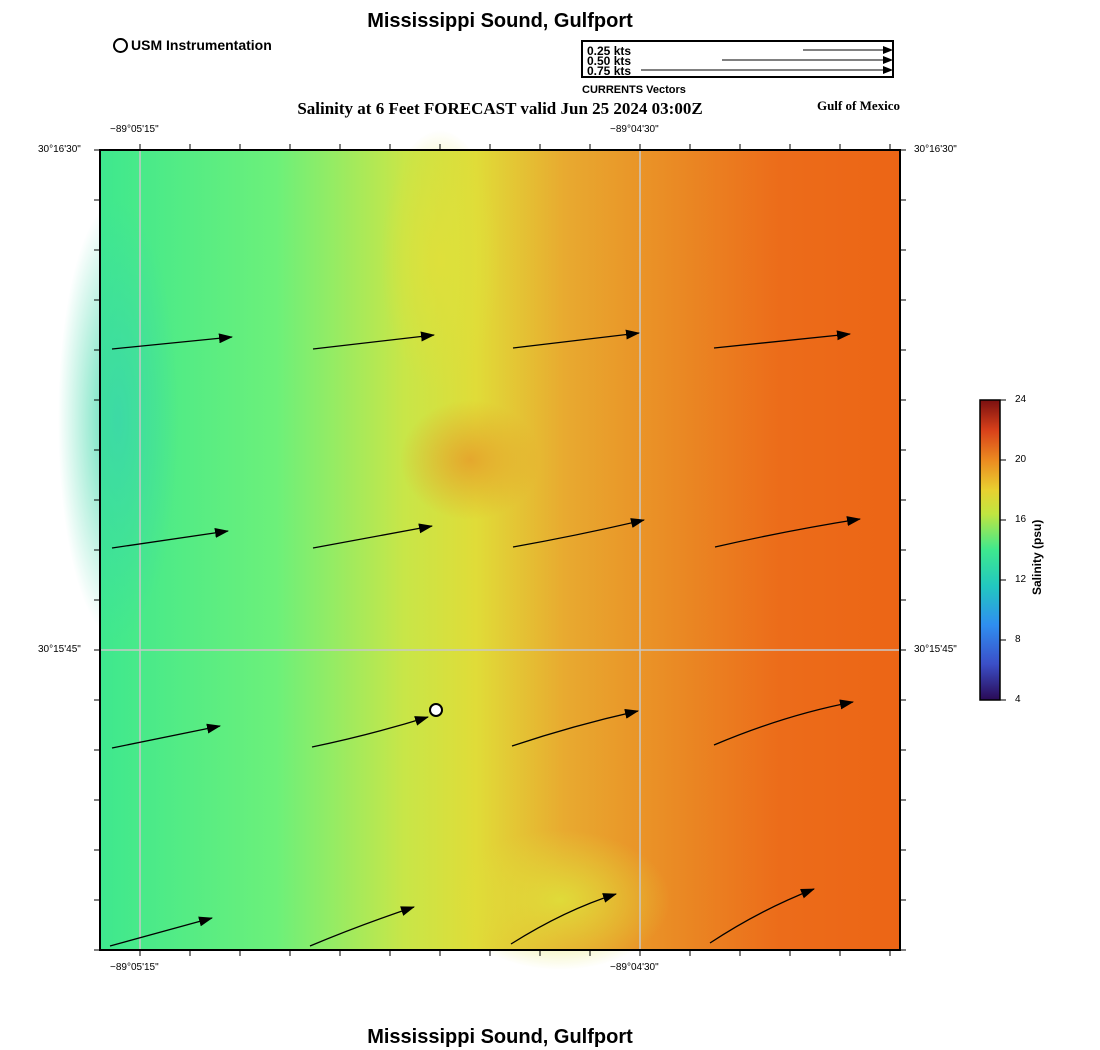 The width and height of the screenshot is (1100, 1050). What do you see at coordinates (990, 550) in the screenshot?
I see `colorbar` at bounding box center [990, 550].